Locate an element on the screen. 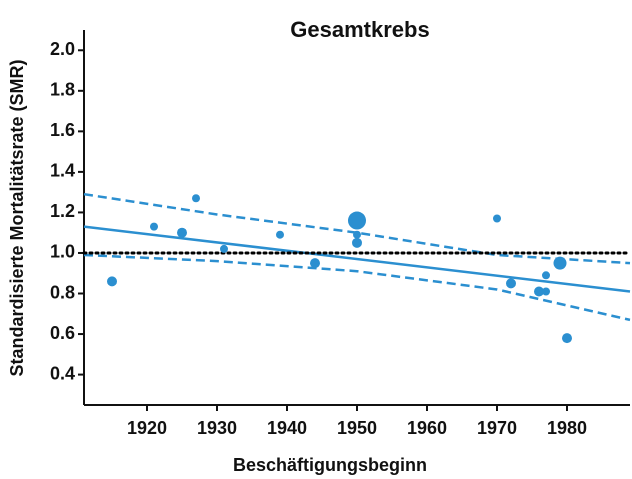 The image size is (632, 479). x-tick-label: 1980 is located at coordinates (567, 428).